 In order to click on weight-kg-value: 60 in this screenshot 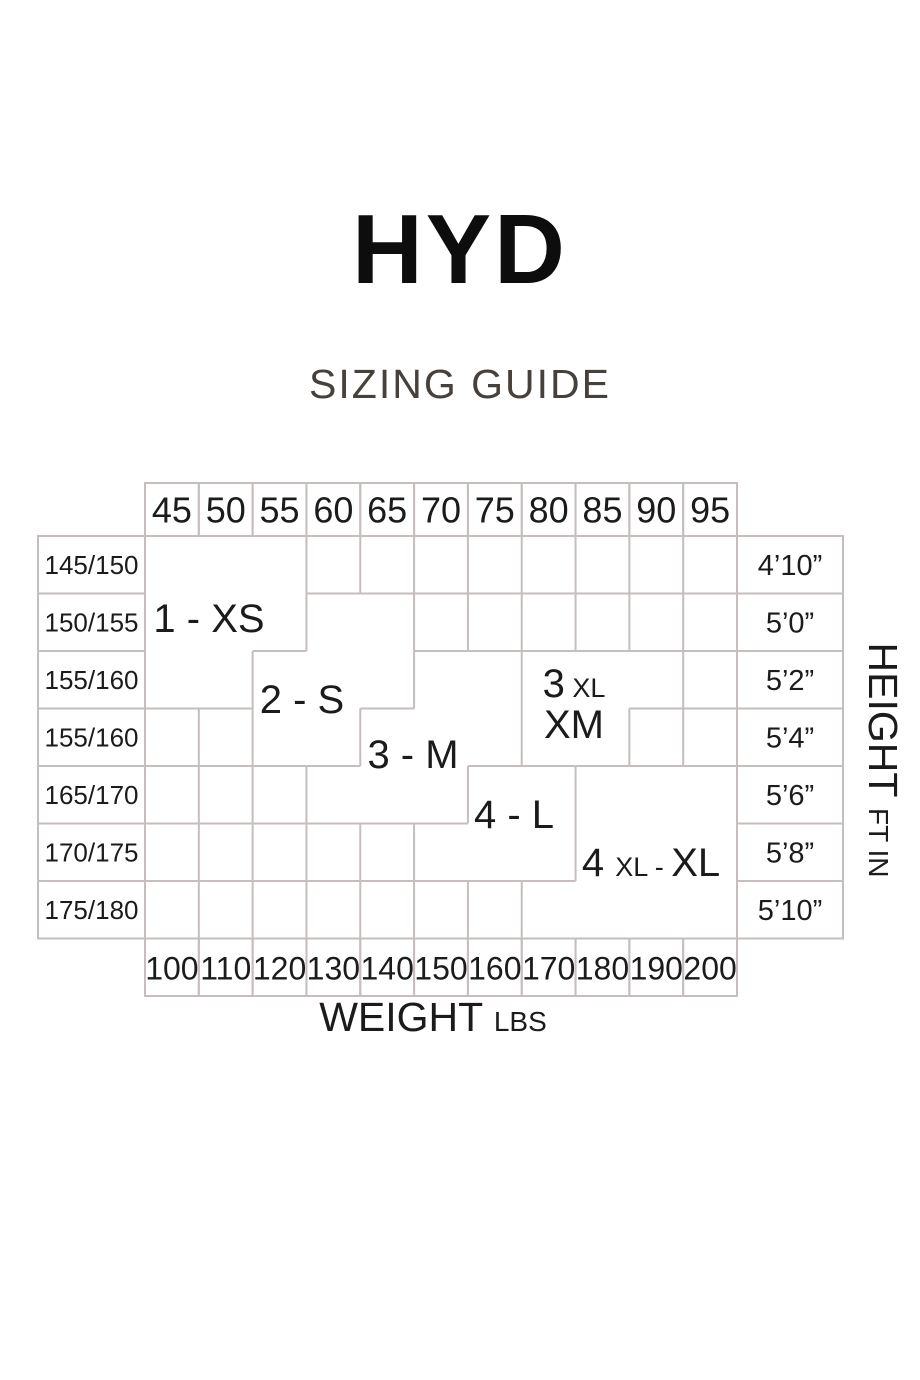, I will do `click(333, 510)`.